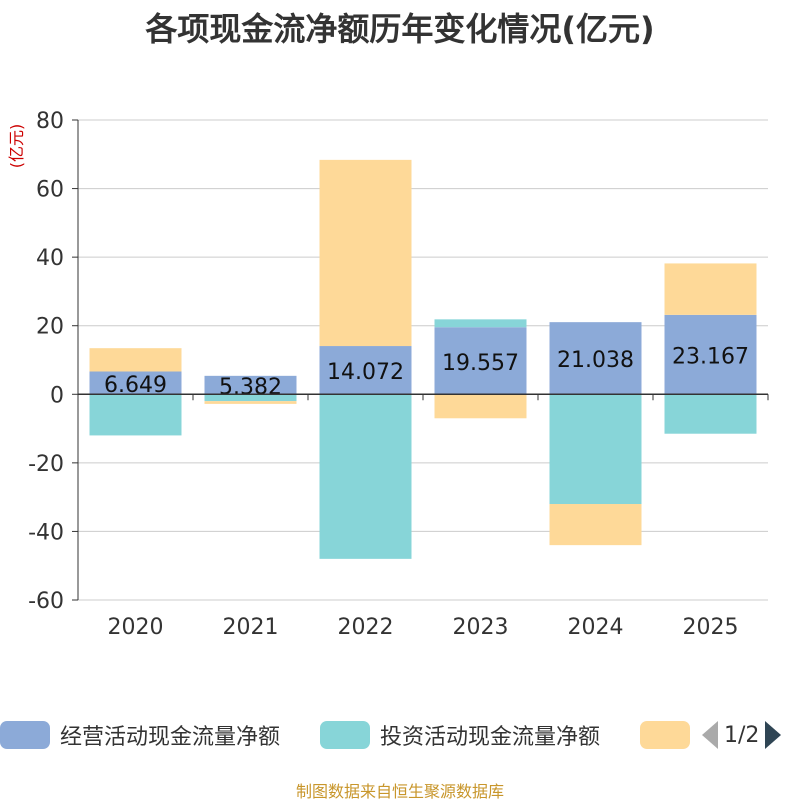 This screenshot has height=802, width=800. I want to click on x-tick-label-2023: 2023, so click(481, 627).